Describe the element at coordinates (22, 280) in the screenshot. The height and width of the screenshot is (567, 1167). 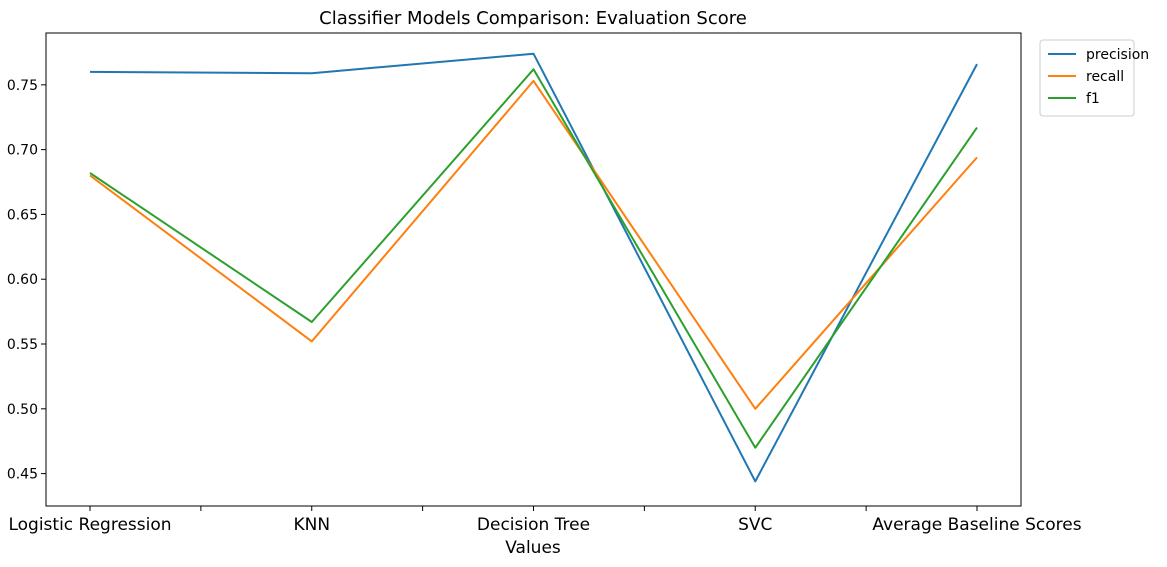
I see `y-tick-label: 0.60` at that location.